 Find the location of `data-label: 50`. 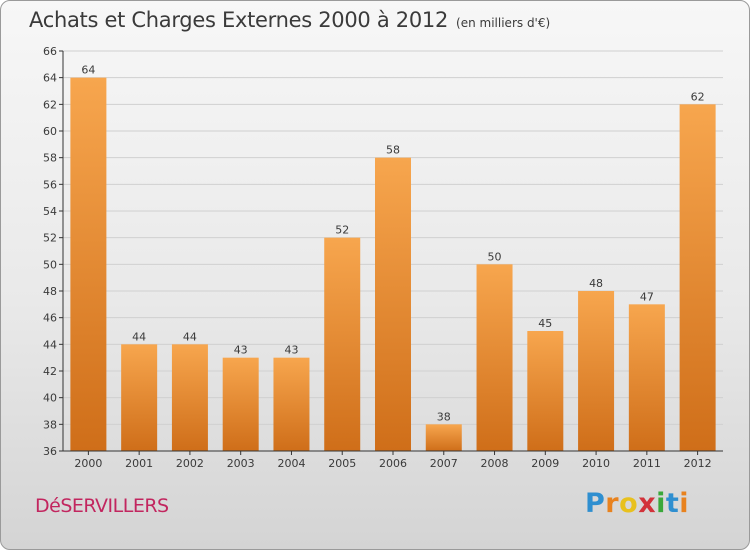

data-label: 50 is located at coordinates (495, 256).